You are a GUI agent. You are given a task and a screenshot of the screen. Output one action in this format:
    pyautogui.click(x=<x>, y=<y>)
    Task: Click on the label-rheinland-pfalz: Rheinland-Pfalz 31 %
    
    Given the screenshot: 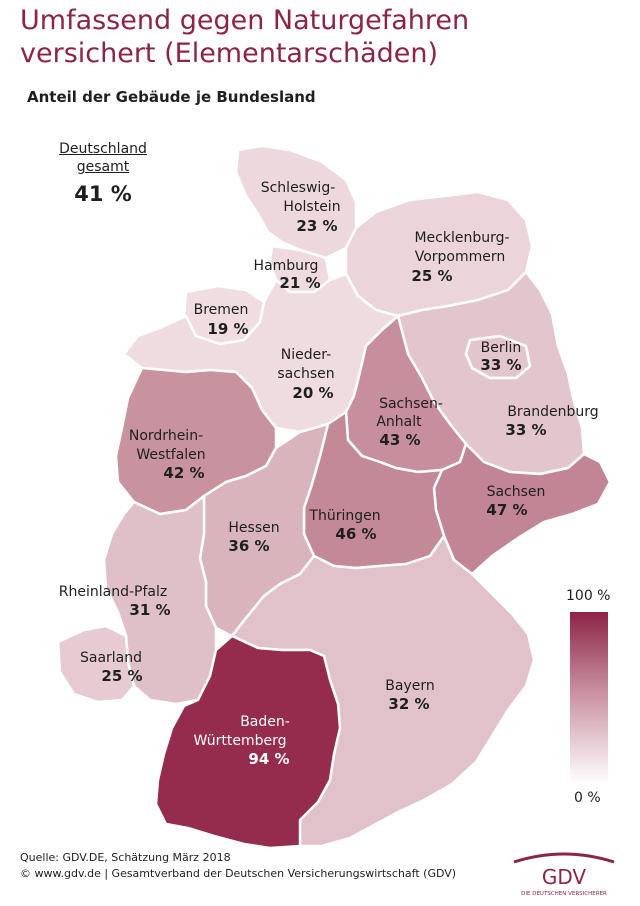 What is the action you would take?
    pyautogui.click(x=115, y=601)
    